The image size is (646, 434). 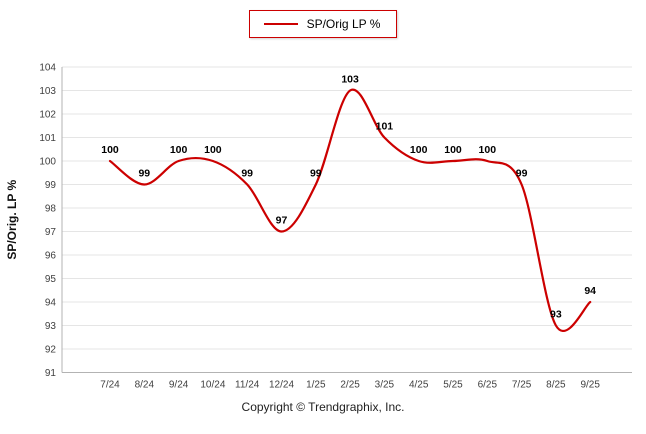 I want to click on x-tick-label: 7/24, so click(x=110, y=385).